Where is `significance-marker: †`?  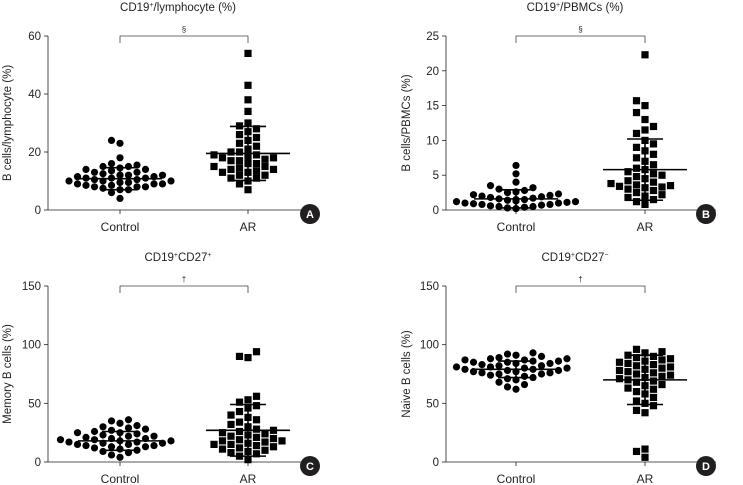 significance-marker: † is located at coordinates (580, 279).